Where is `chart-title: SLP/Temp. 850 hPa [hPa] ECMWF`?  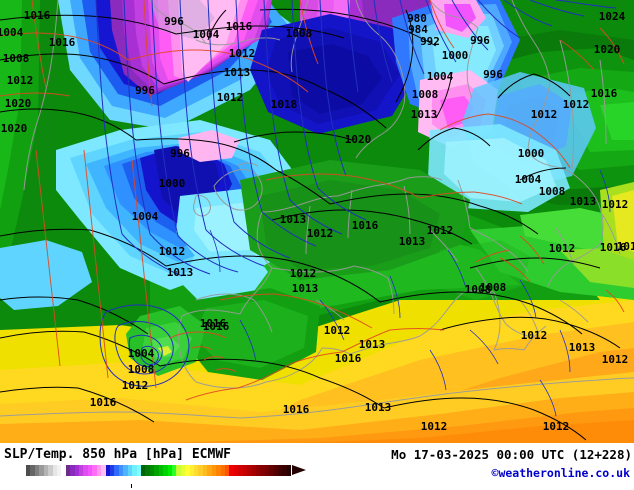
chart-title: SLP/Temp. 850 hPa [hPa] ECMWF is located at coordinates (117, 454).